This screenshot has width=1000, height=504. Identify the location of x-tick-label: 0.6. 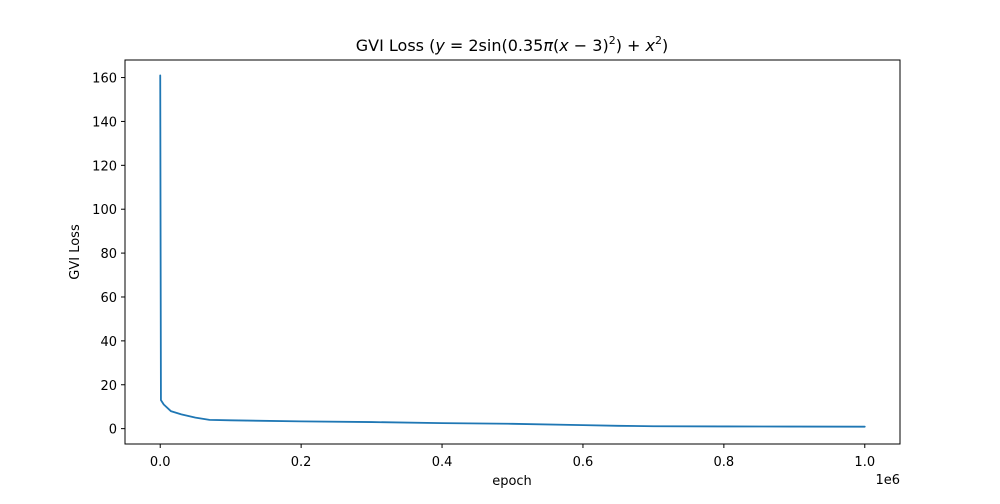
(583, 462).